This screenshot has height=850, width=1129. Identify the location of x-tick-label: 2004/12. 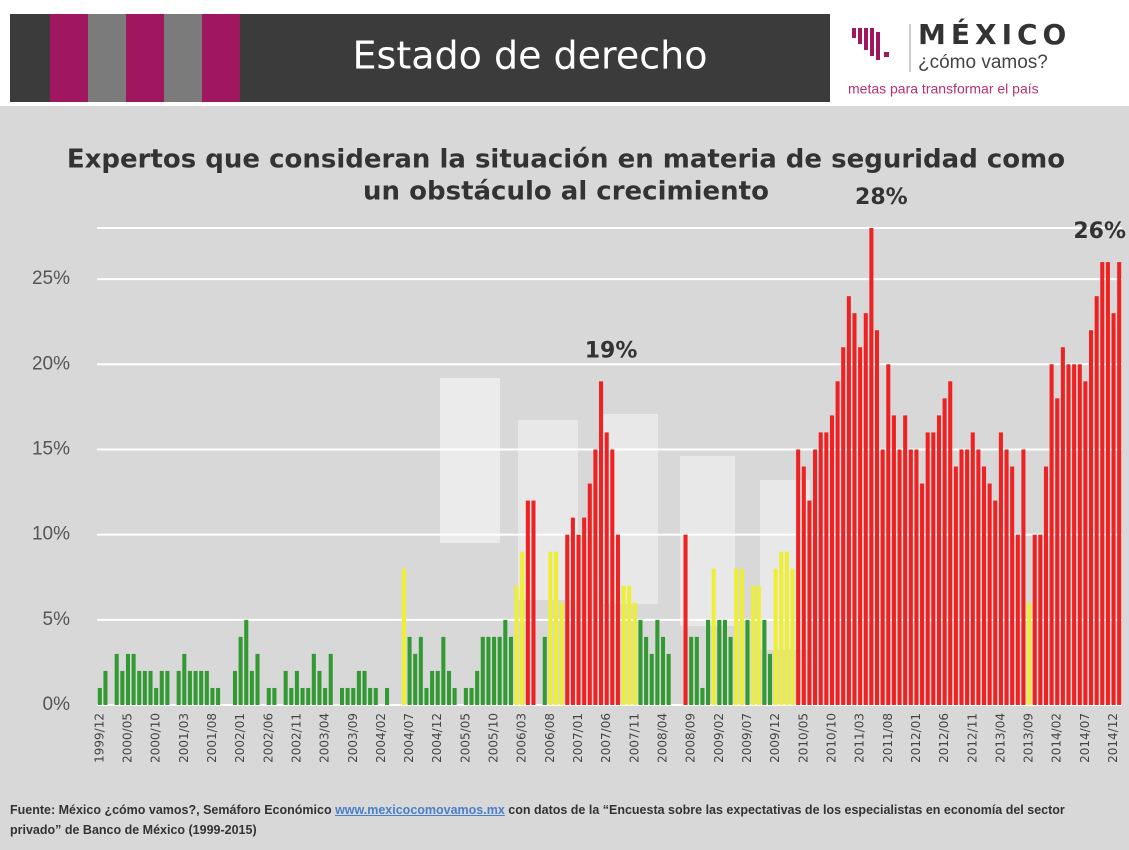
(437, 738).